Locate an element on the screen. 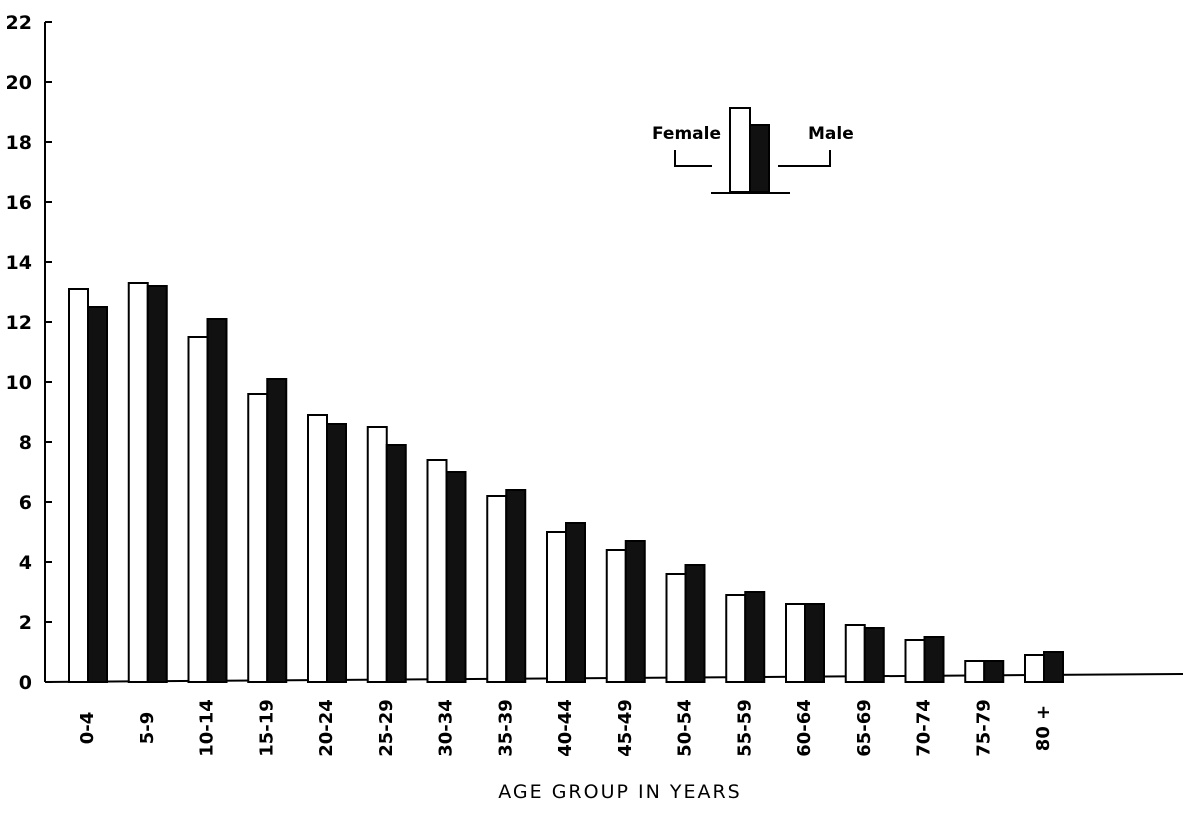  x-category-label: 55-59 is located at coordinates (744, 728).